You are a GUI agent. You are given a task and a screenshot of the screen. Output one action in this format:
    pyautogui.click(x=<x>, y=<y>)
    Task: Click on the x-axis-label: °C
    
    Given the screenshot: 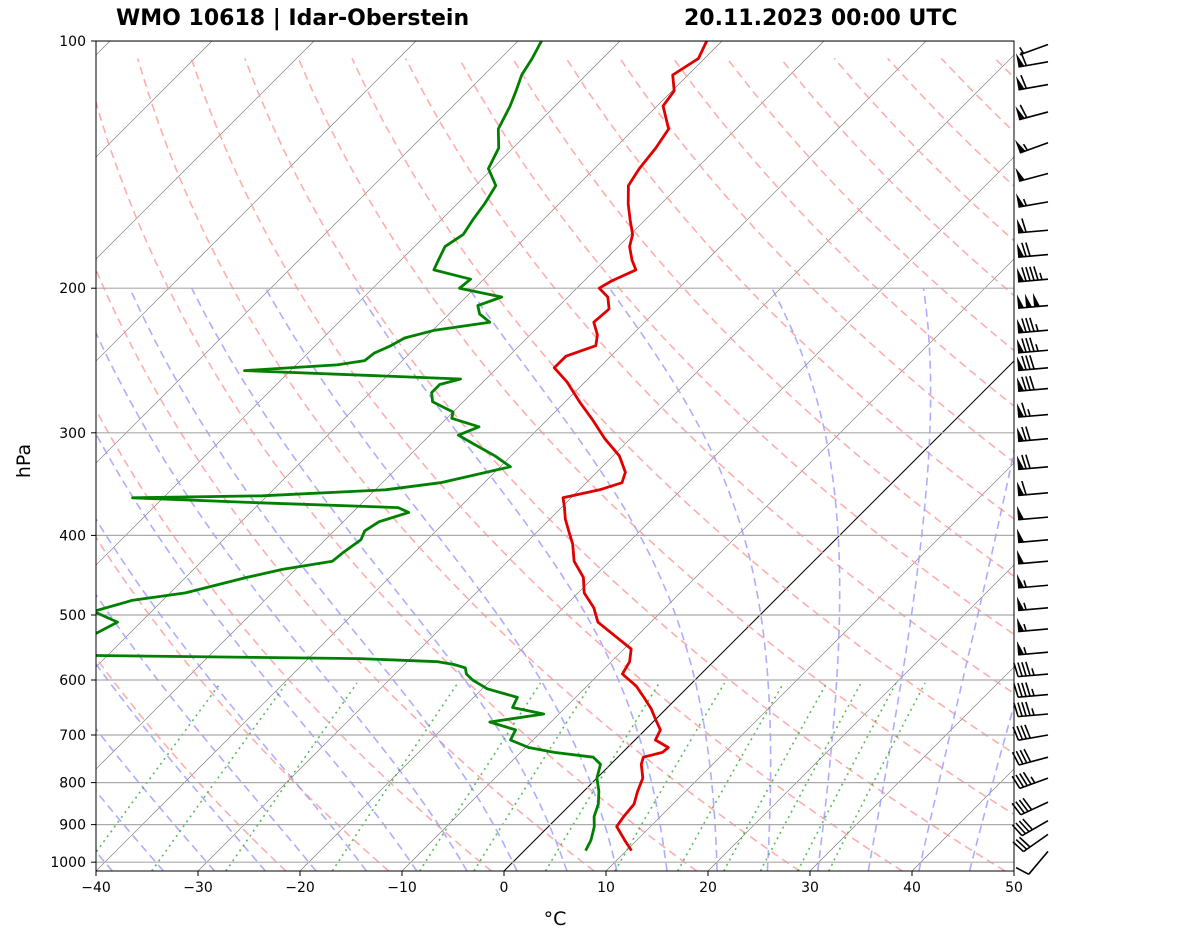 What is the action you would take?
    pyautogui.click(x=555, y=919)
    